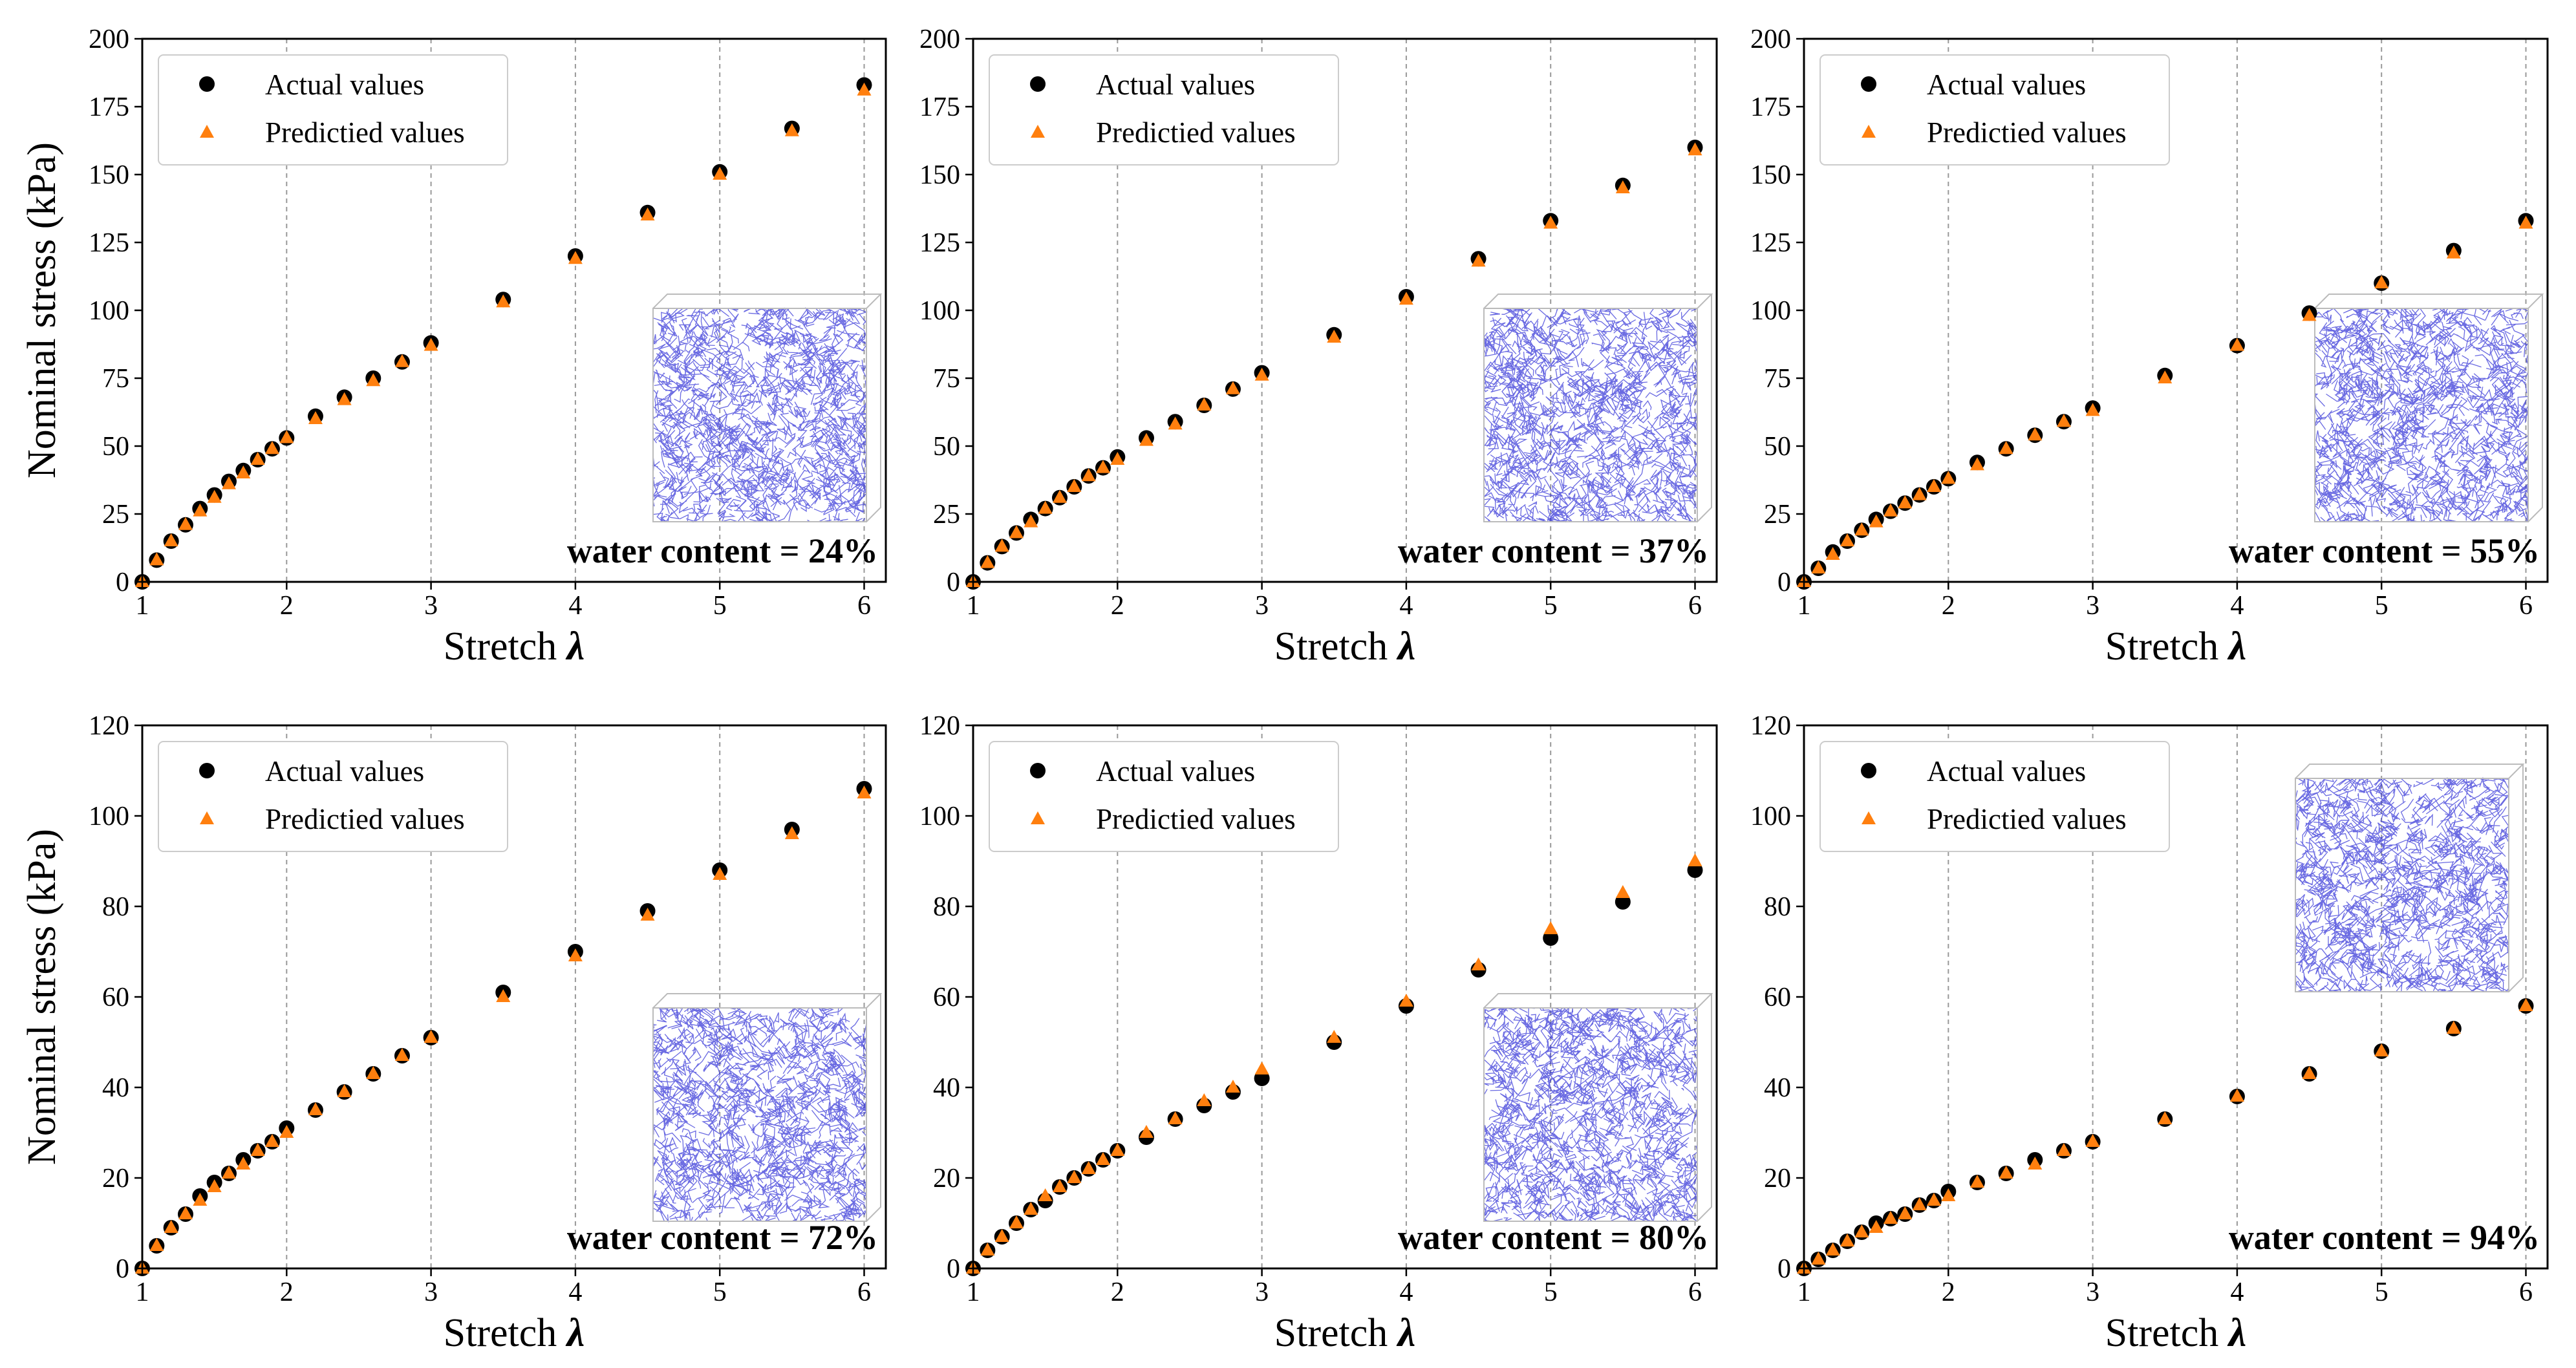  What do you see at coordinates (115, 997) in the screenshot?
I see `y-tick-label: 60` at bounding box center [115, 997].